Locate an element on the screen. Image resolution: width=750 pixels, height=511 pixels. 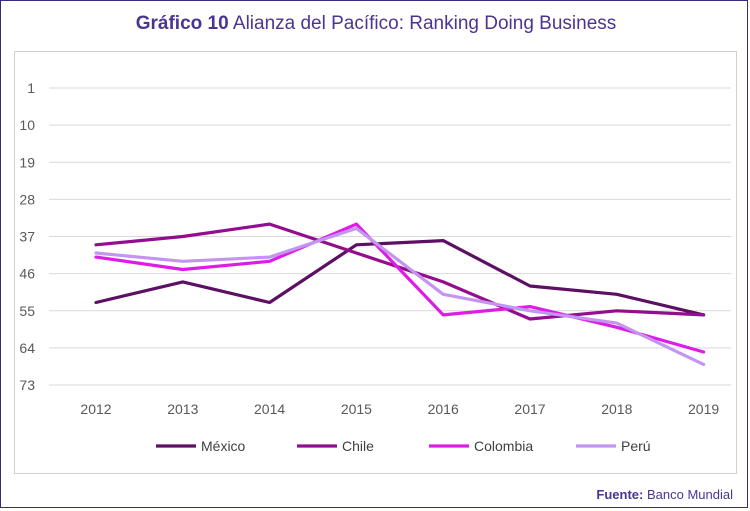
source-label: Fuente: is located at coordinates (620, 494).